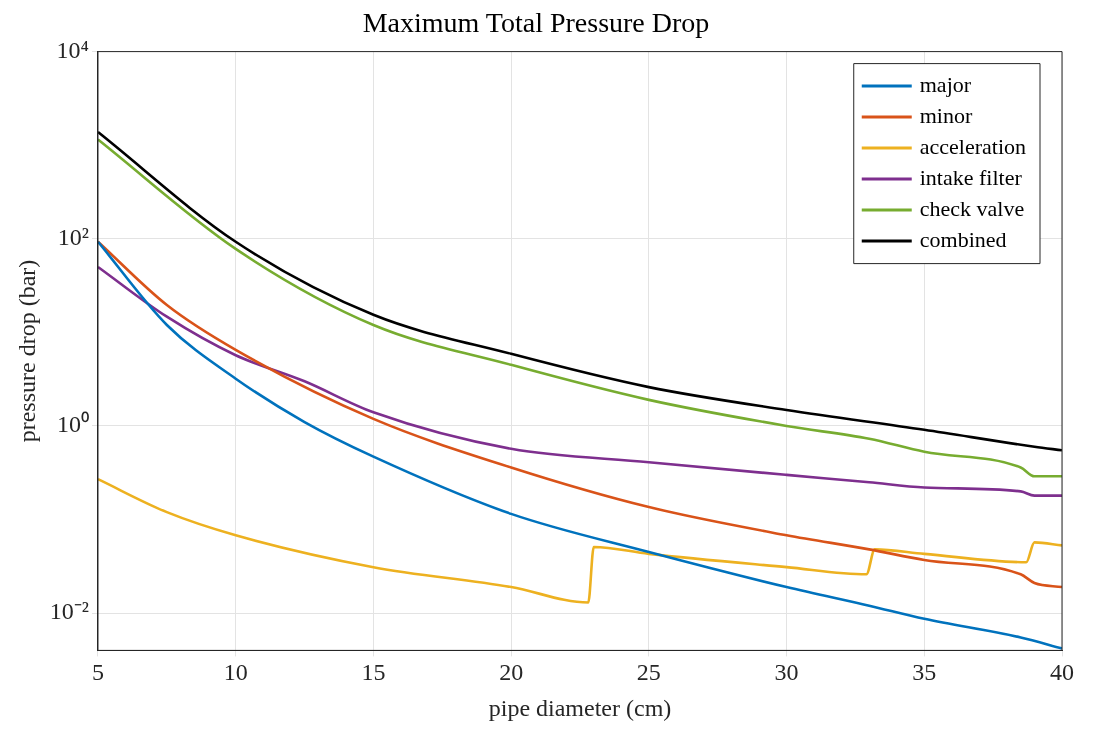  Describe the element at coordinates (373, 672) in the screenshot. I see `x-tick-label: 15` at that location.